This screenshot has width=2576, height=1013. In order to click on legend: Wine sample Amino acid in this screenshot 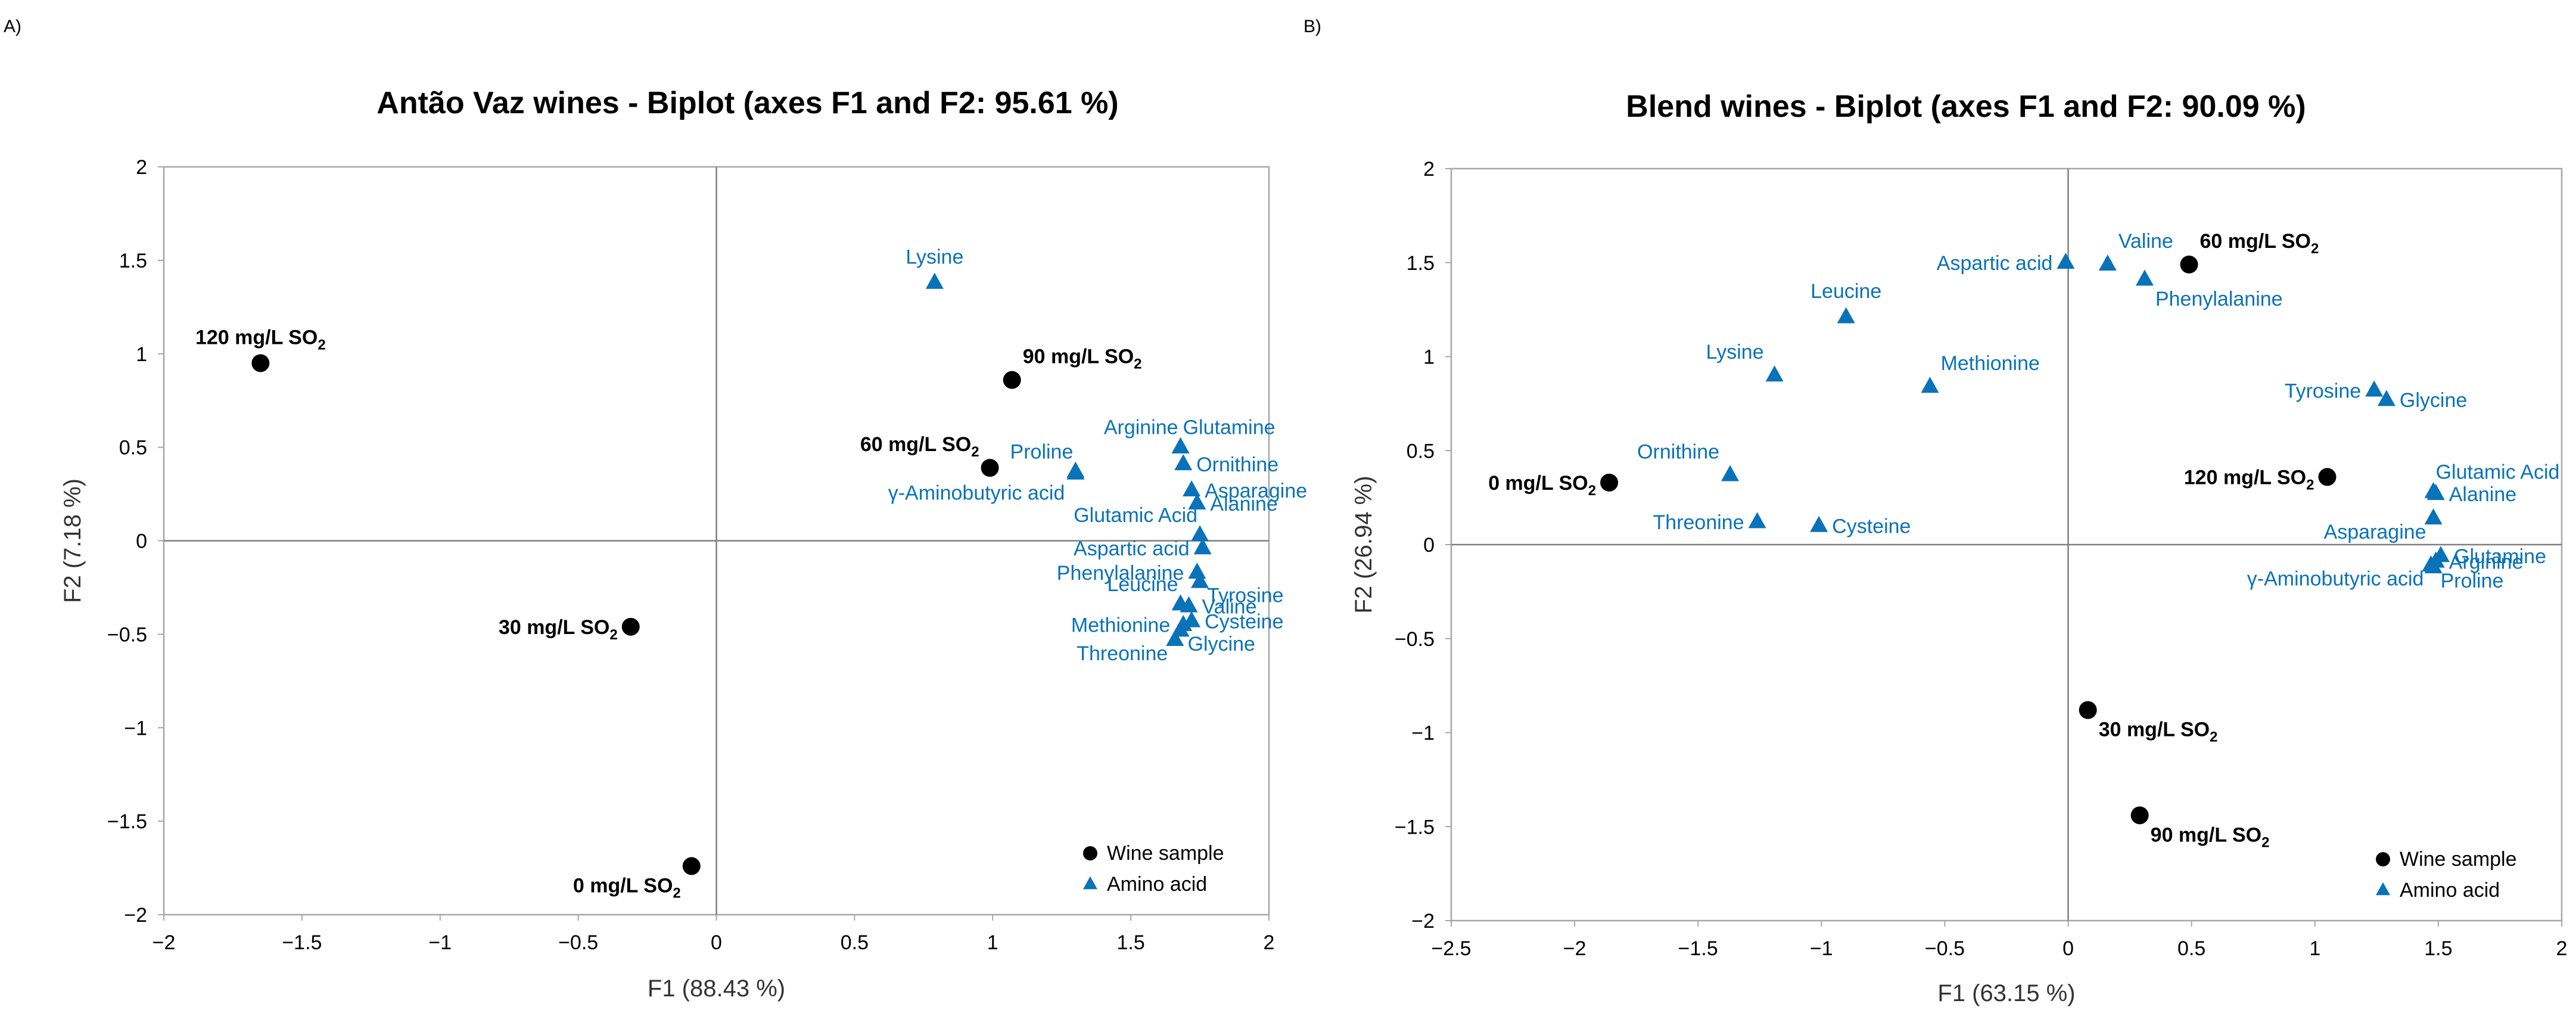, I will do `click(2446, 875)`.